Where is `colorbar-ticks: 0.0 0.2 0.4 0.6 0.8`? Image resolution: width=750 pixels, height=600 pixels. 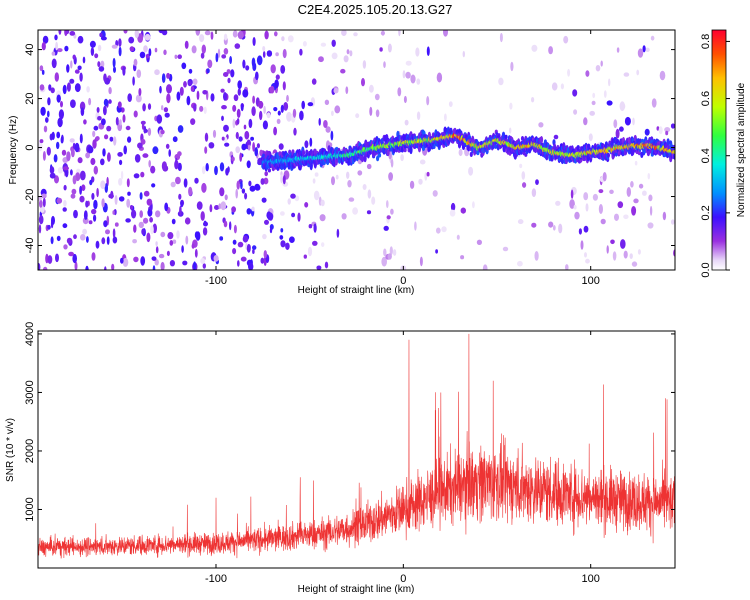
colorbar-ticks: 0.0 0.2 0.4 0.6 0.8 is located at coordinates (715, 156).